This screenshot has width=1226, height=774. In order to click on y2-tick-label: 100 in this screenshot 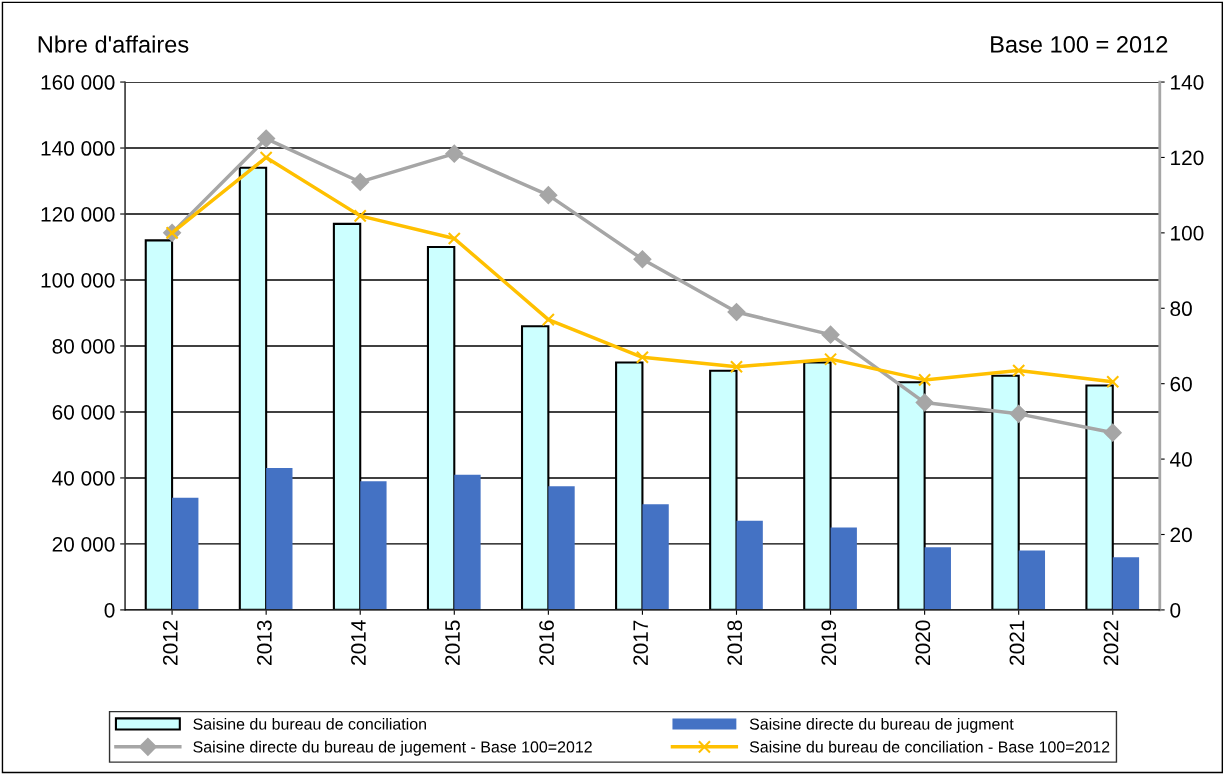, I will do `click(1187, 233)`.